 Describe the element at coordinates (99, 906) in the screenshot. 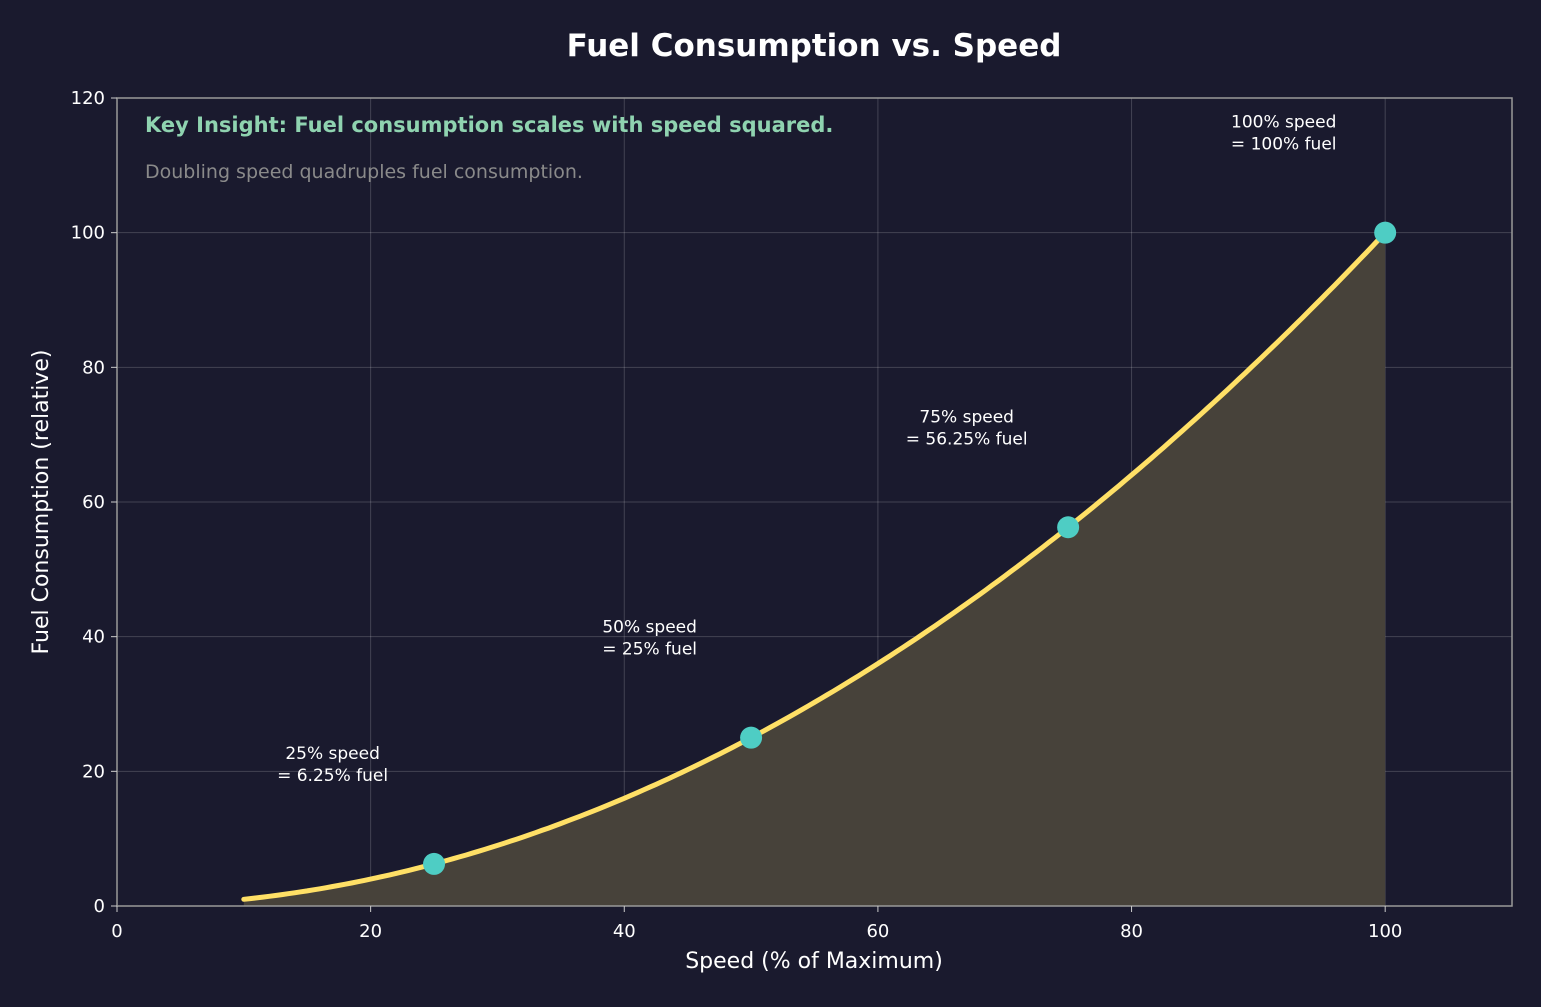

I see `y-tick-label: 0` at that location.